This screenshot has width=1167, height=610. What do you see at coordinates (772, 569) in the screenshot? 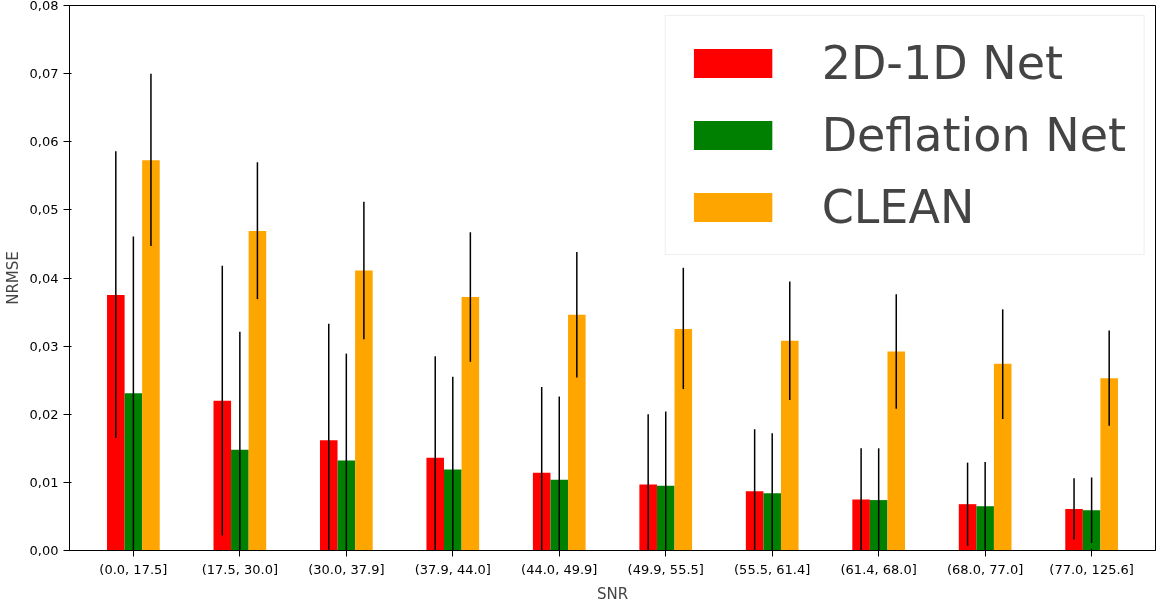
I see `x-tick-label: (55.5, 61.4]` at bounding box center [772, 569].